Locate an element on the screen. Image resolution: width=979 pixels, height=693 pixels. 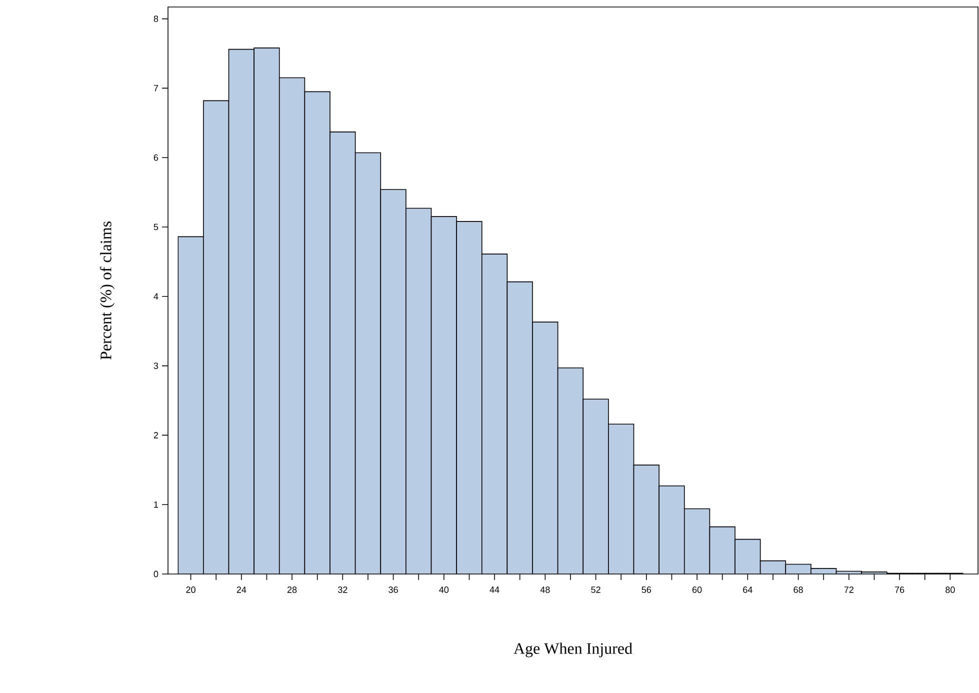
x-tick-label: 52 is located at coordinates (595, 589).